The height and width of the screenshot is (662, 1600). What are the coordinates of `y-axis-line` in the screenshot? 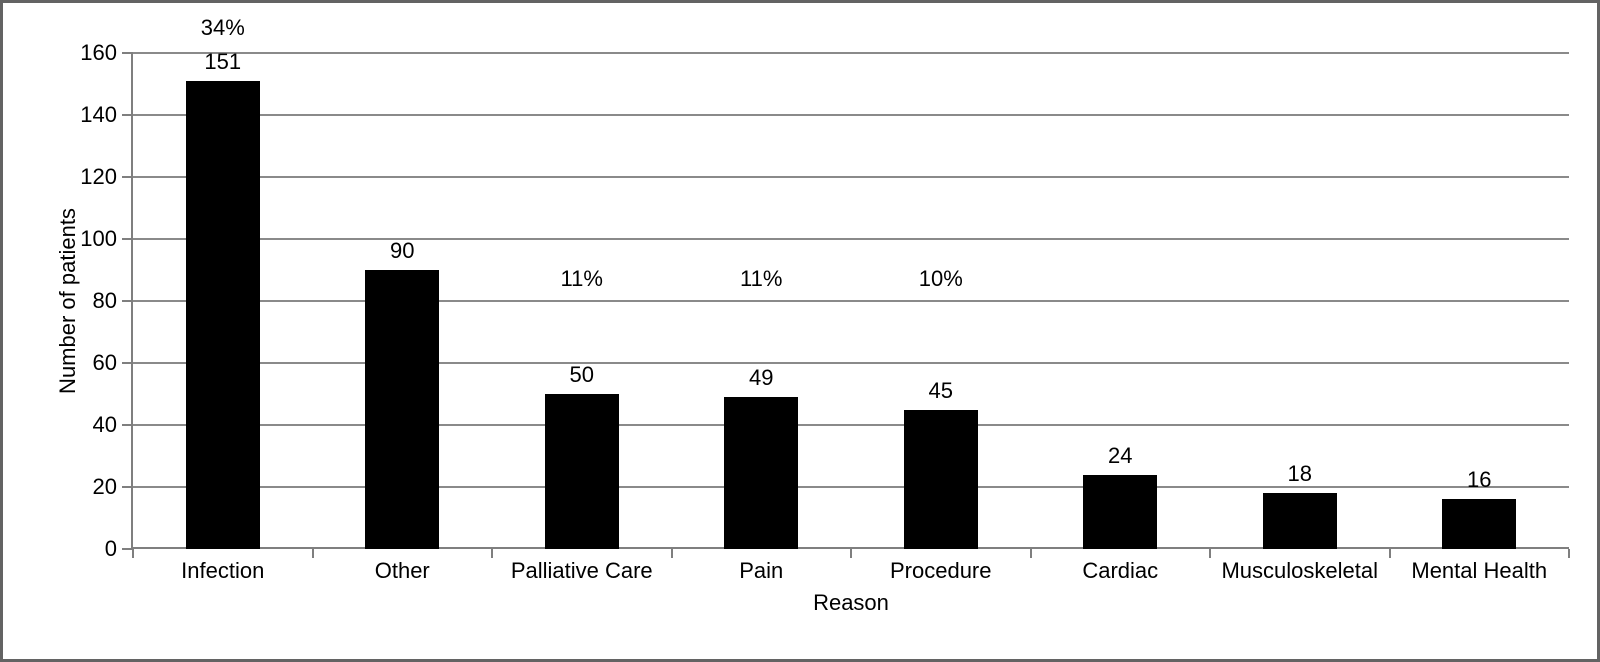 It's located at (132, 300).